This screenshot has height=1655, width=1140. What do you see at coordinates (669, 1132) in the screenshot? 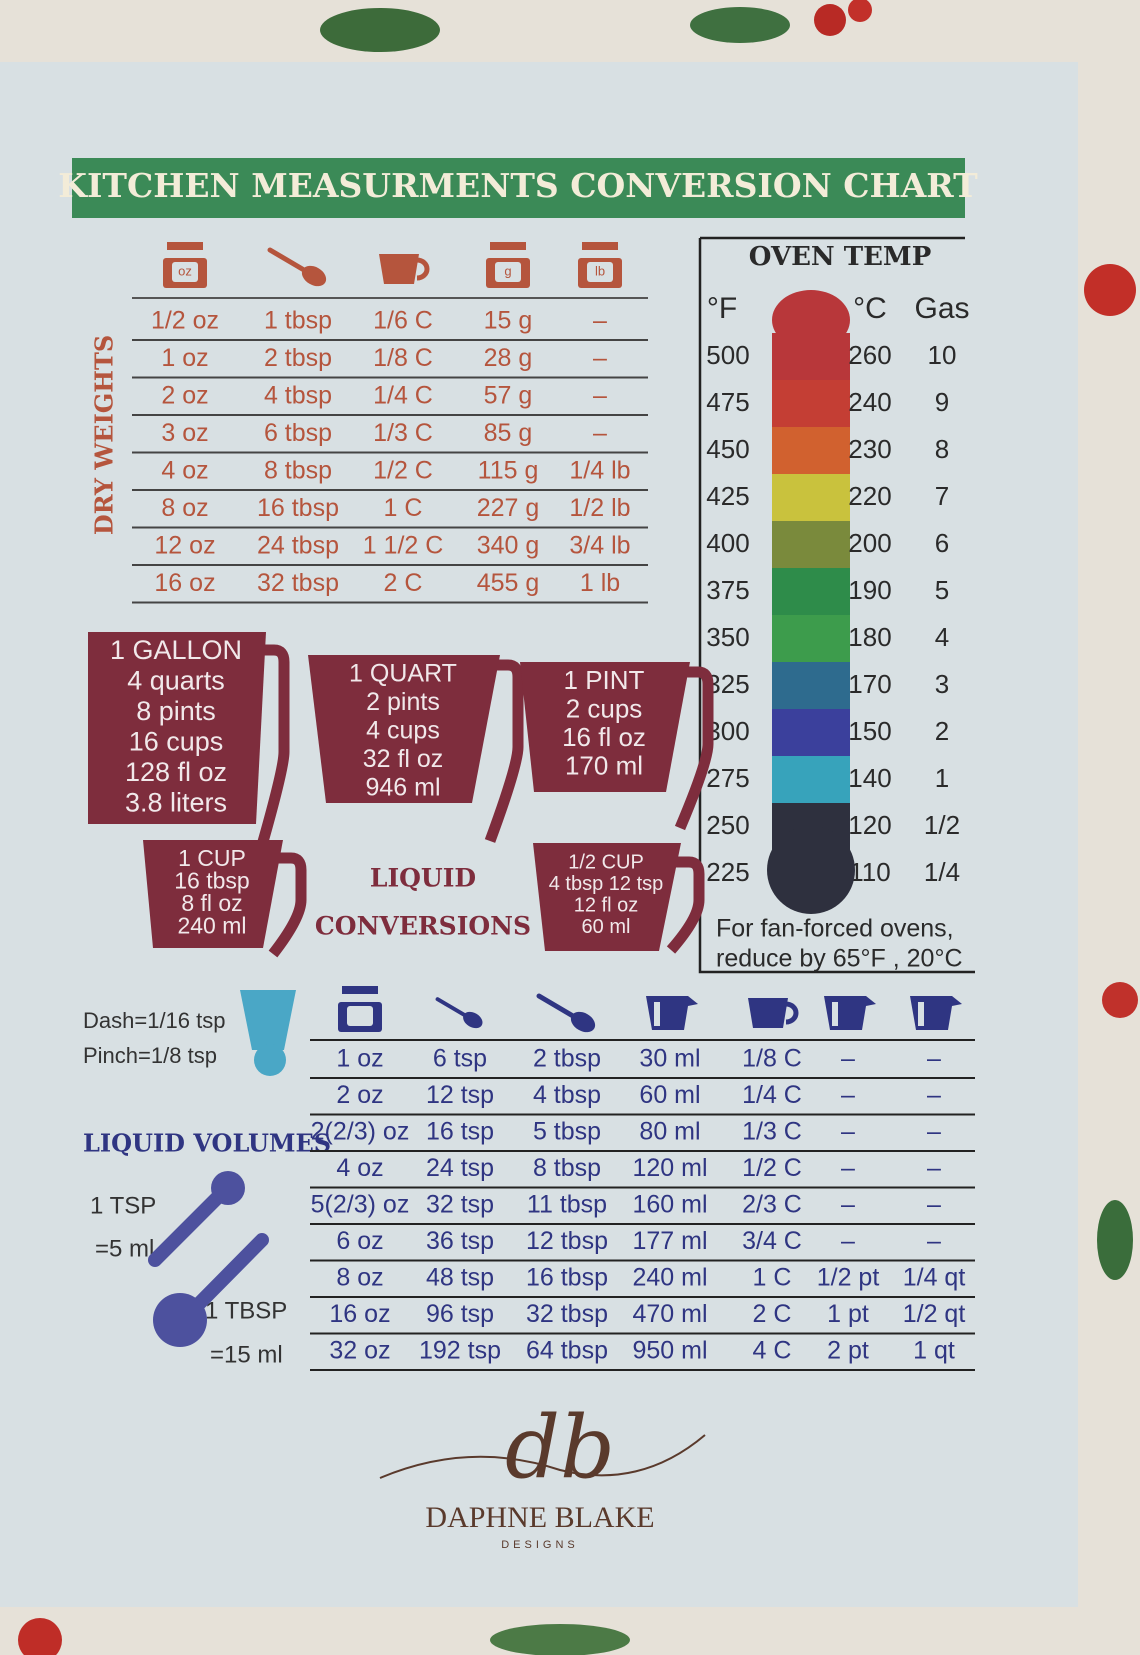
I see `cell: 80 ml` at bounding box center [669, 1132].